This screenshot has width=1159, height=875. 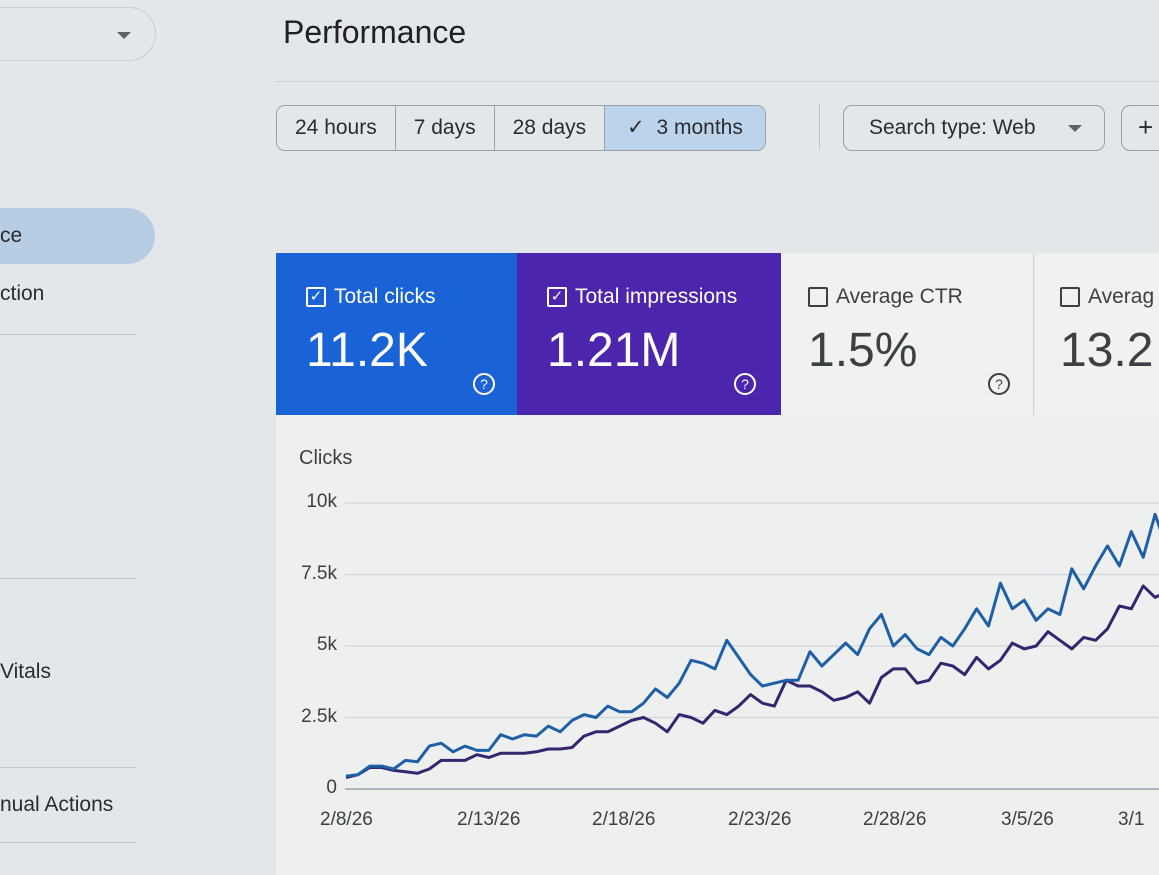 I want to click on metric-total-impressions: ✓ Total impressions 1.21M ?, so click(x=649, y=334).